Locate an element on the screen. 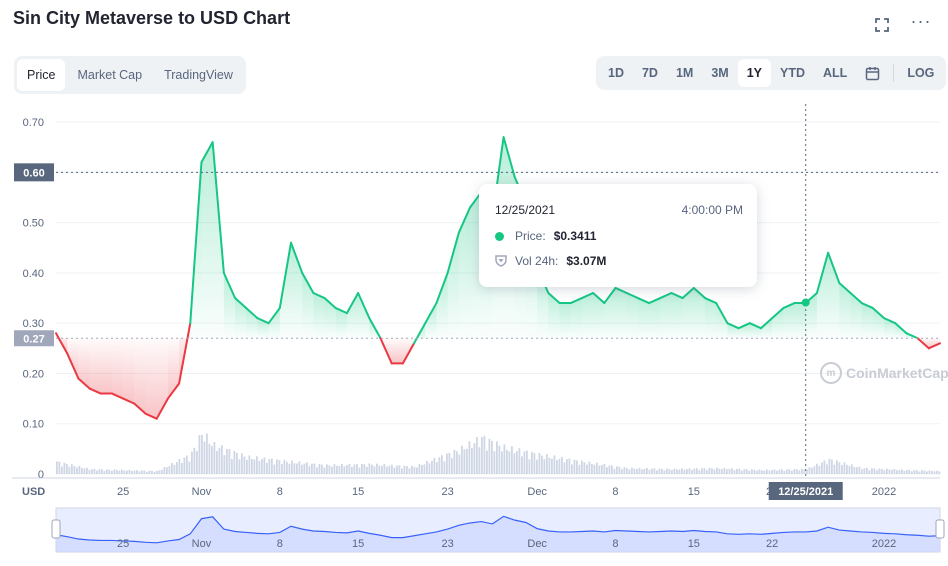  tooltip-volume-value: $3.07M is located at coordinates (586, 261).